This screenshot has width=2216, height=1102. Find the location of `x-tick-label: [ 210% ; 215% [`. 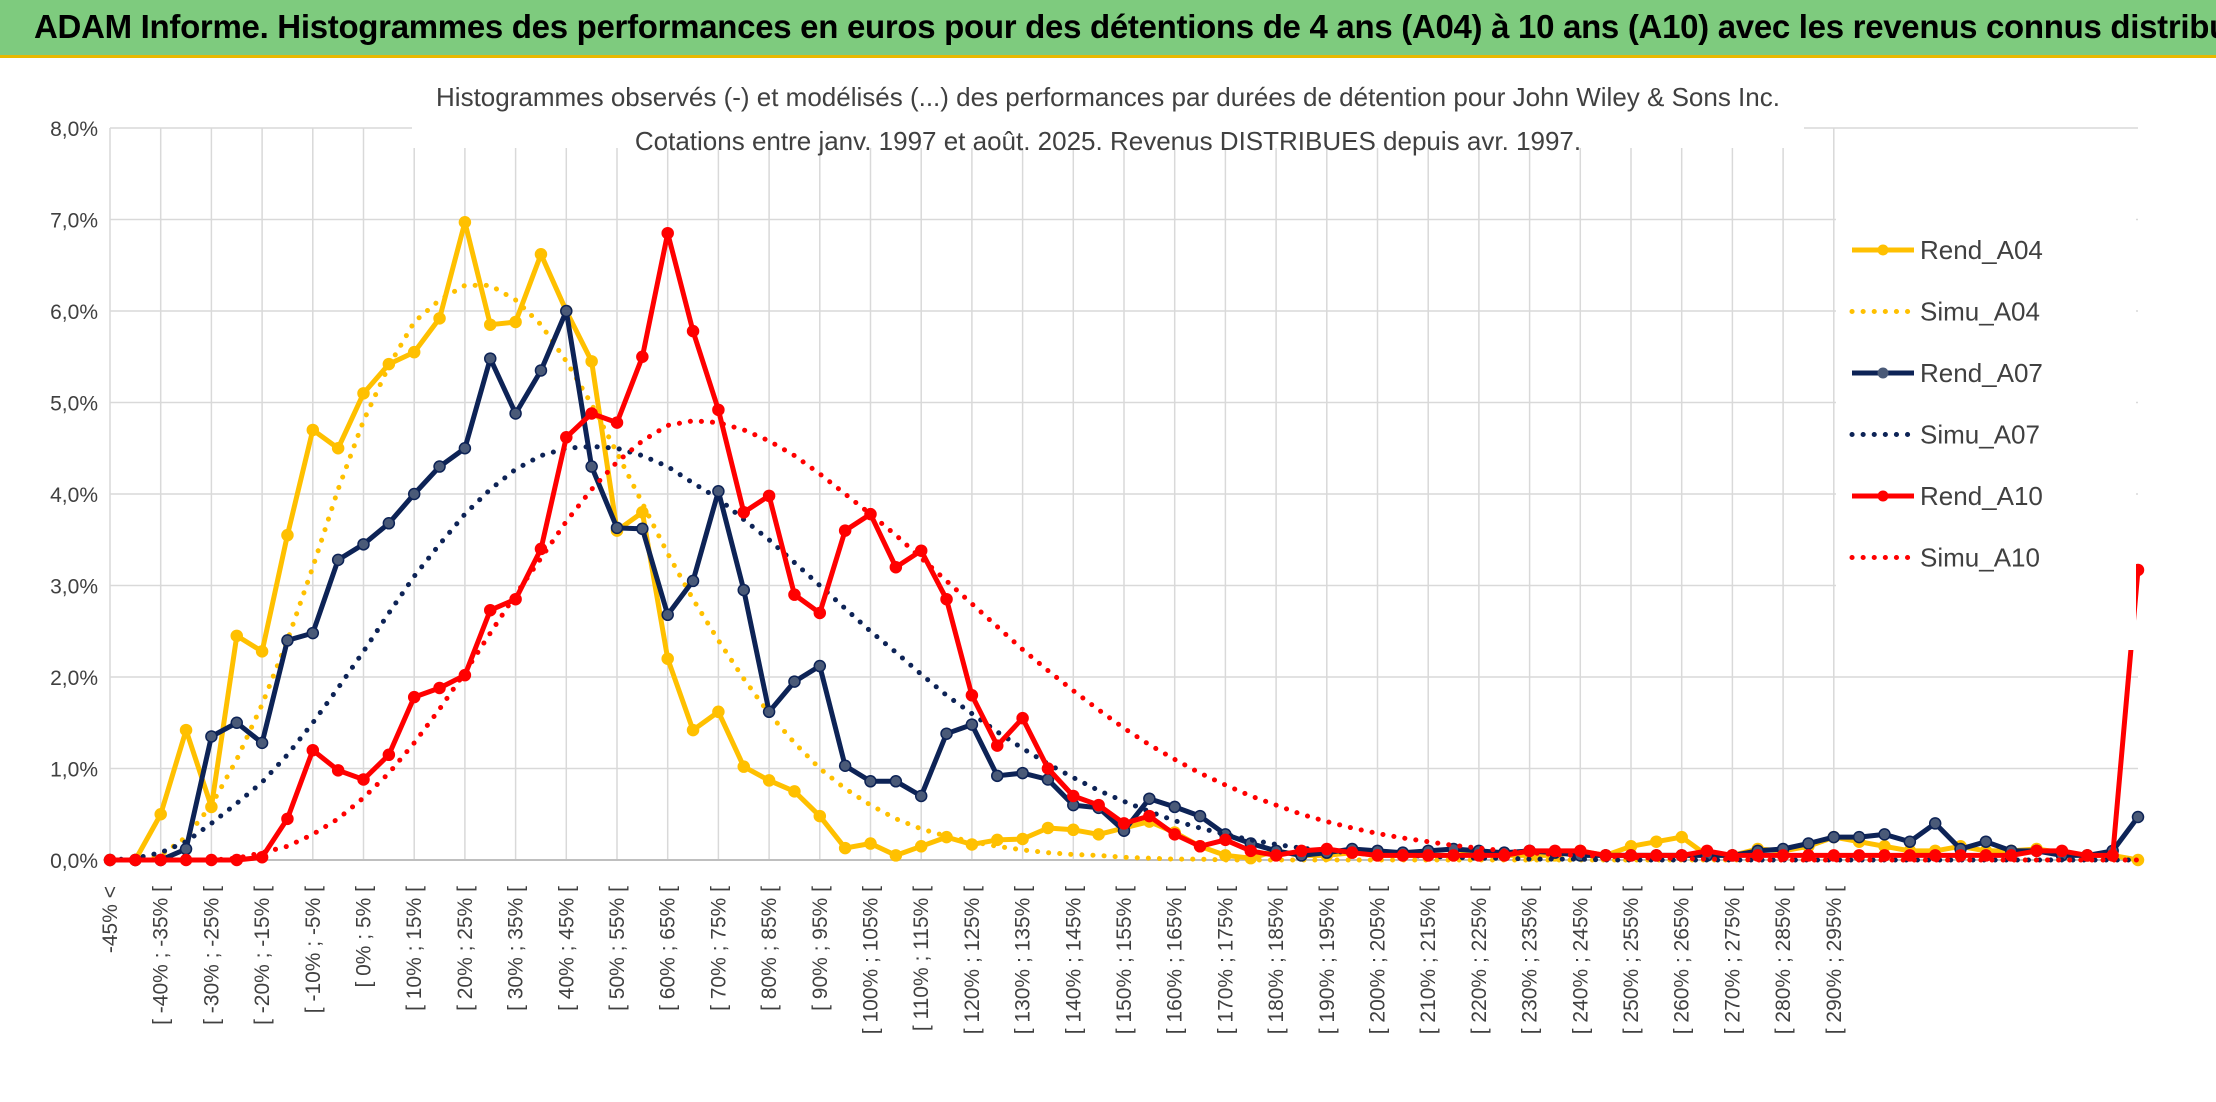

x-tick-label: [ 210% ; 215% [ is located at coordinates (1428, 960).